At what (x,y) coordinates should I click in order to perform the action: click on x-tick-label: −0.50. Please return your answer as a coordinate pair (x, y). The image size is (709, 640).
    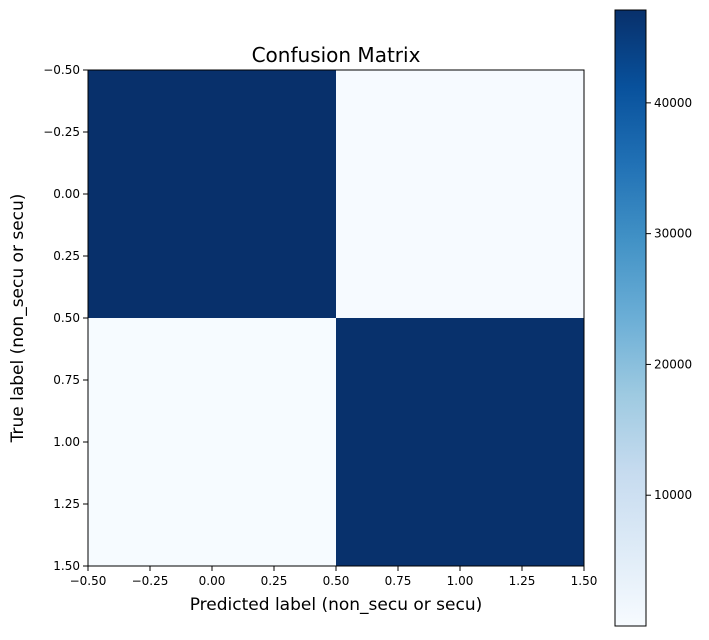
    Looking at the image, I should click on (88, 581).